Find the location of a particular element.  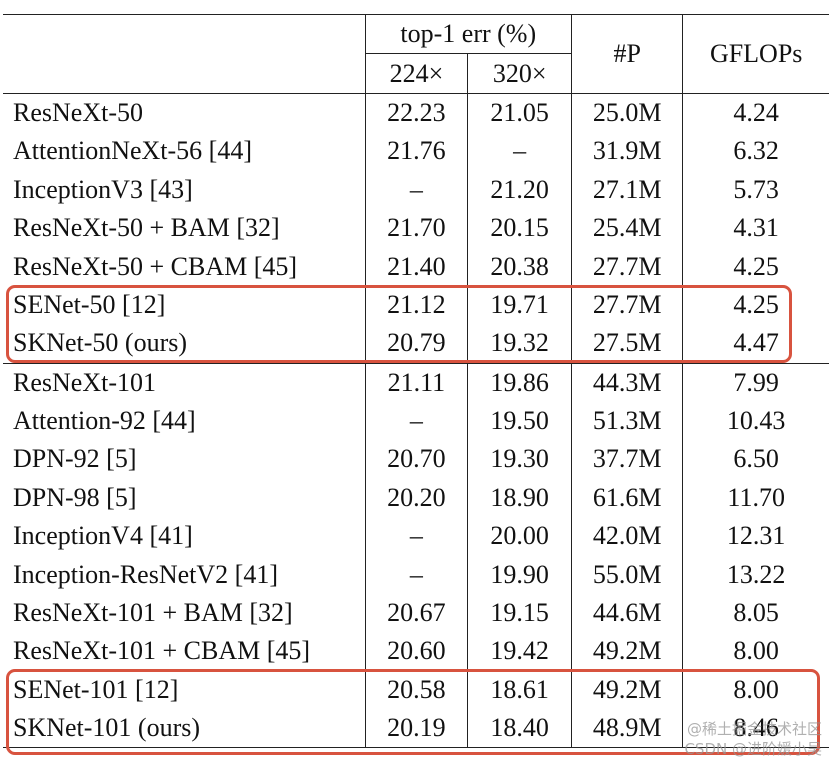

table-row: SKNet-101 (ours) 20.19 18.40 48.9M 8.46 is located at coordinates (416, 729).